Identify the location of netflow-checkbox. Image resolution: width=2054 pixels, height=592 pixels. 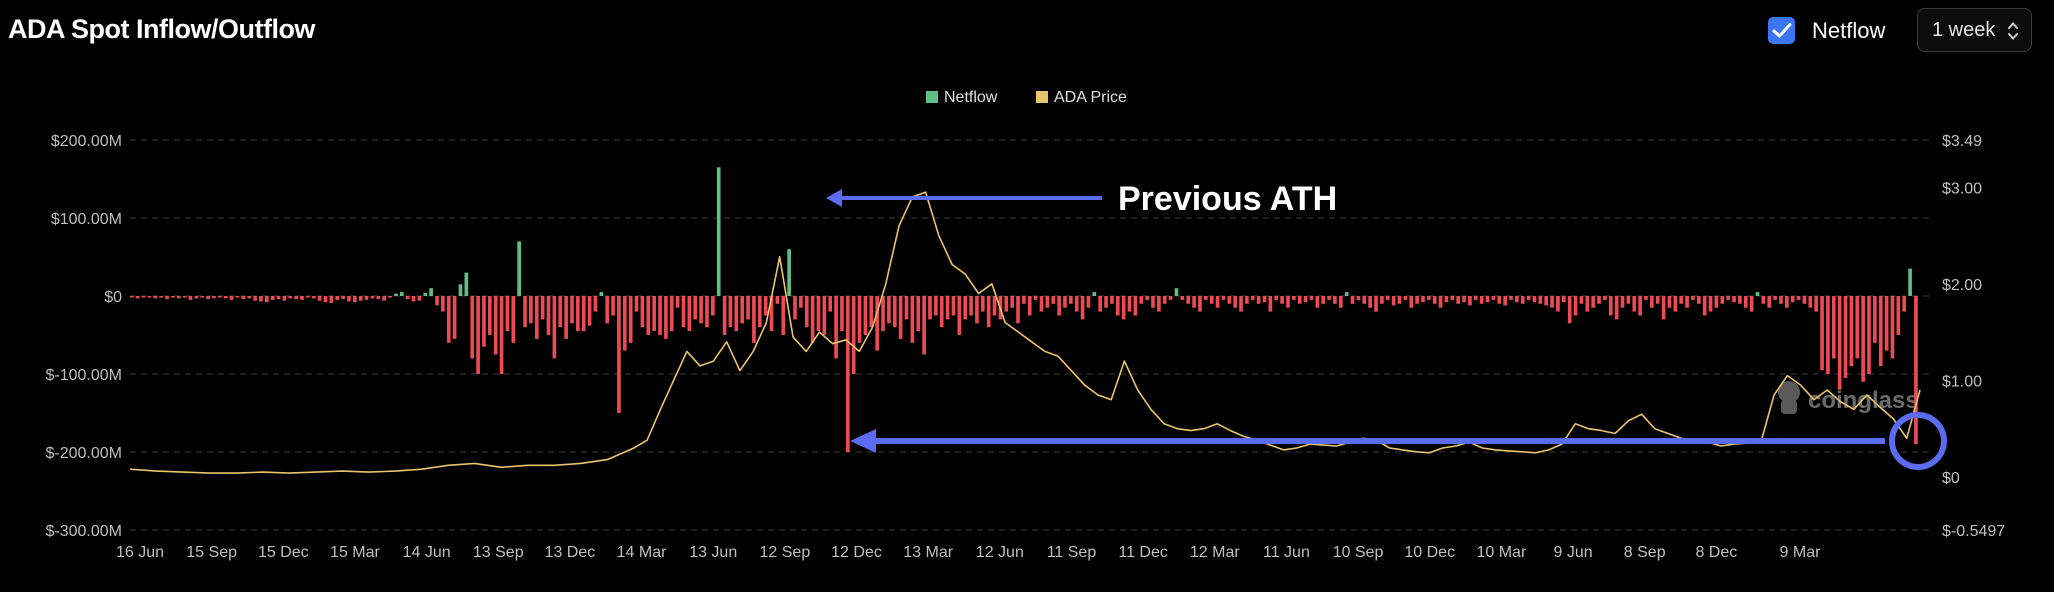
(1781, 30).